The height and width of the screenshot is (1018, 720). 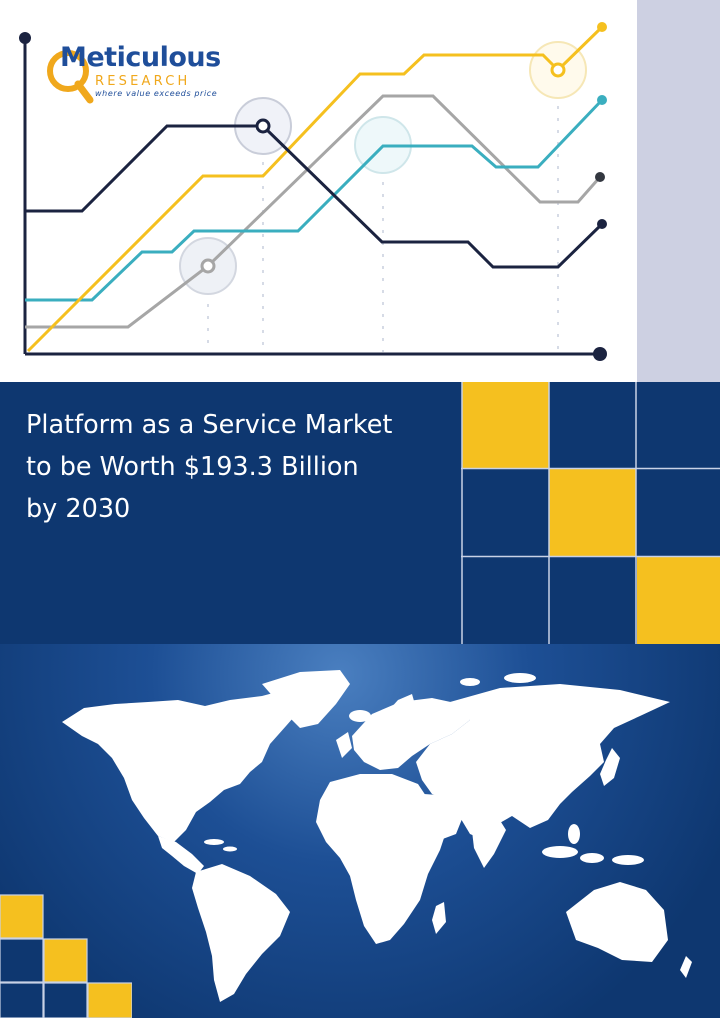 I want to click on corner-tile-decoration, so click(x=66, y=956).